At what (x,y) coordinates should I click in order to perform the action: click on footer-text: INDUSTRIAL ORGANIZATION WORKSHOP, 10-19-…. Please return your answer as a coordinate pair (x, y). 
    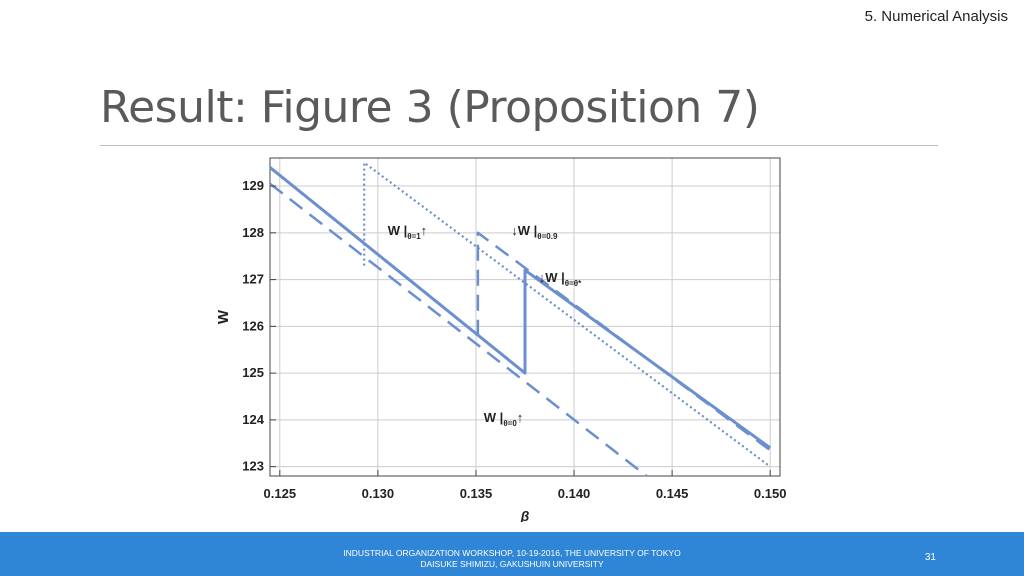
    Looking at the image, I should click on (512, 559).